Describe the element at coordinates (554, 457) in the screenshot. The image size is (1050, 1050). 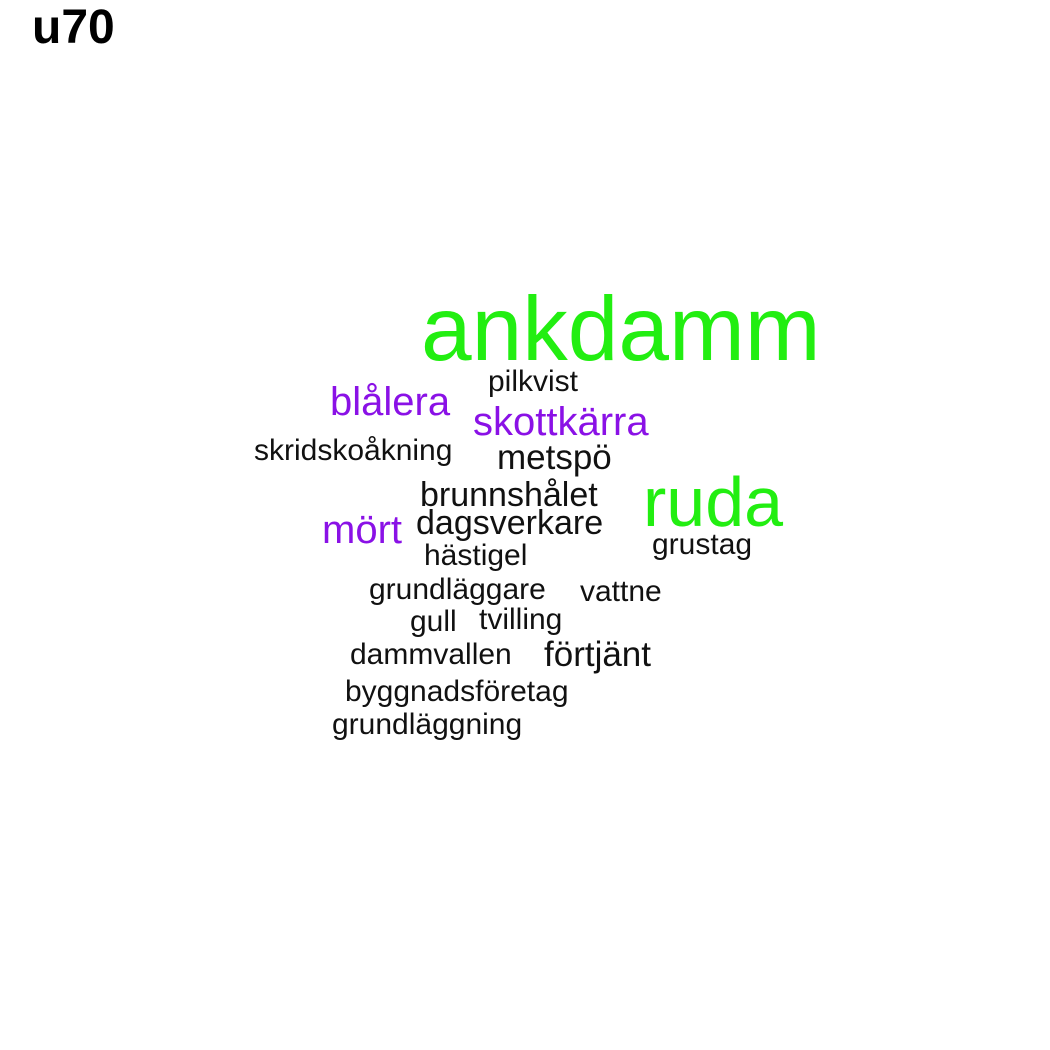
I see `word-metspo: metspö` at that location.